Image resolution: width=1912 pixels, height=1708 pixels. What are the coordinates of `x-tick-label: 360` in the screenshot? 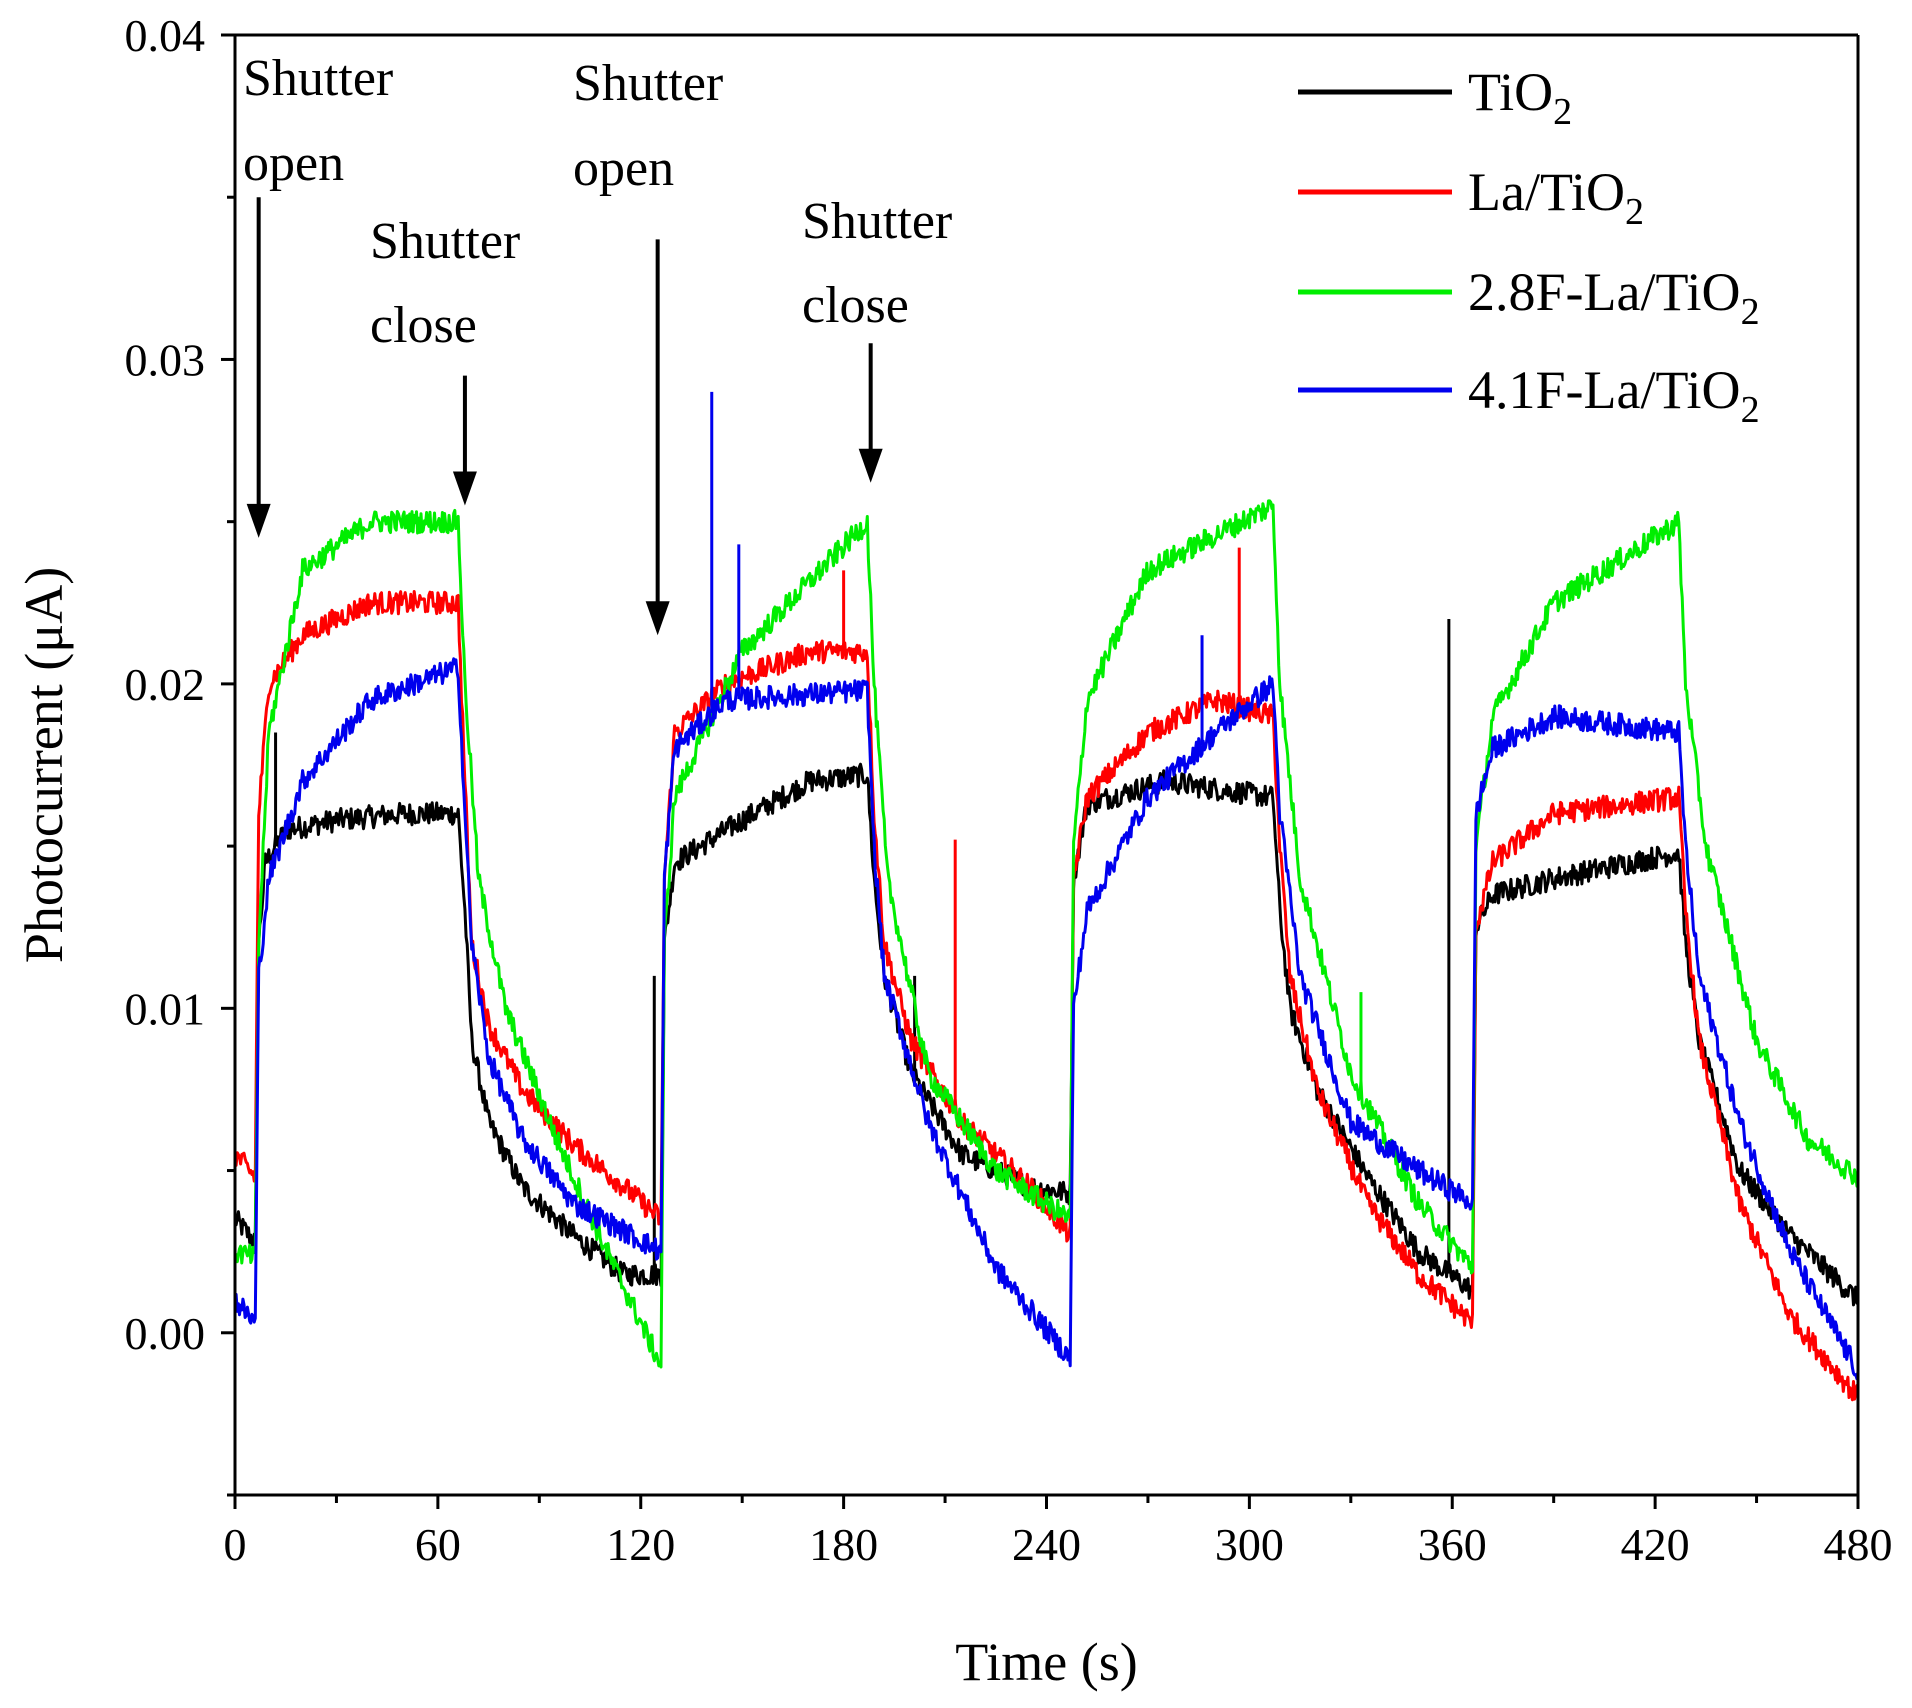 It's located at (1452, 1544).